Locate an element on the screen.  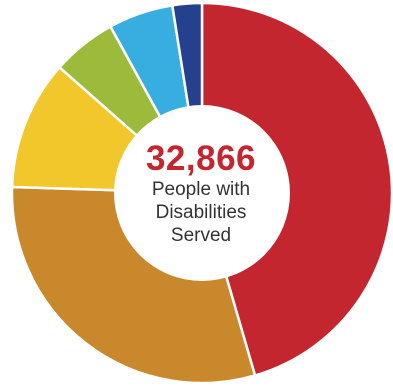
center-label: 32,866 People with Disabilities Served is located at coordinates (201, 193).